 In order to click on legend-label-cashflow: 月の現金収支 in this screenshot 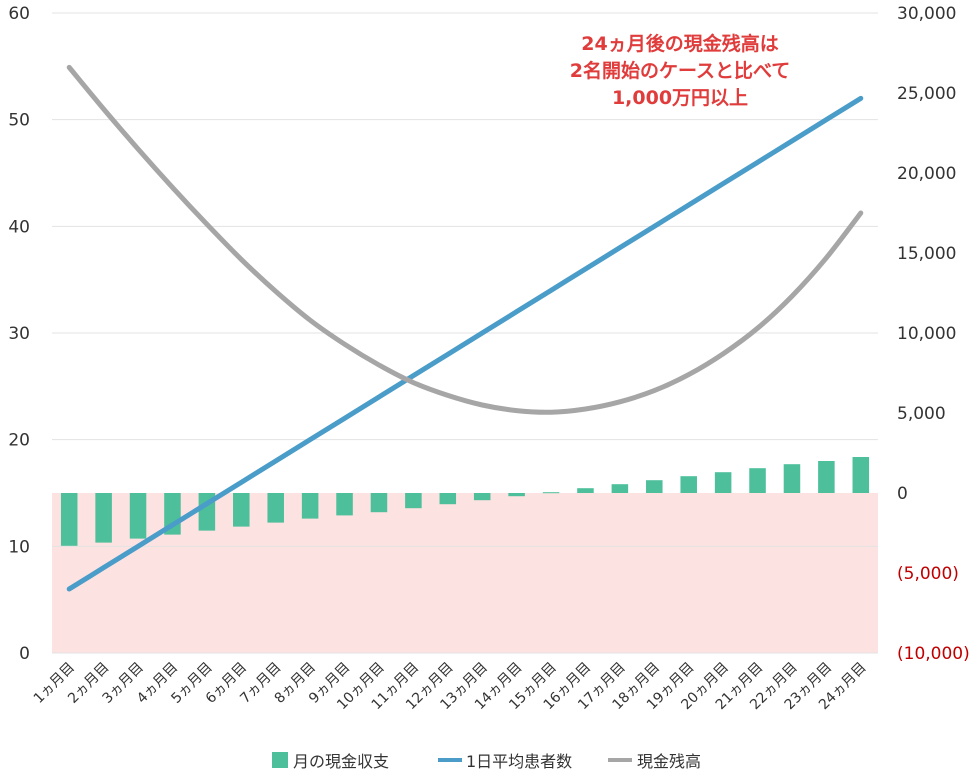, I will do `click(341, 761)`.